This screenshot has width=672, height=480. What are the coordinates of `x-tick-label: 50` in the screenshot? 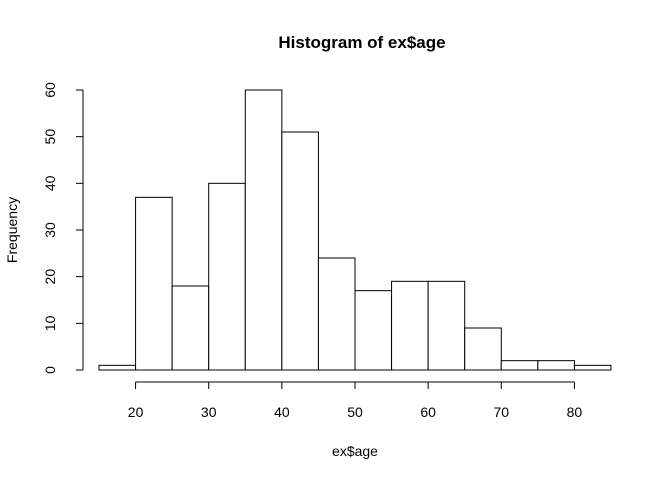 It's located at (355, 412).